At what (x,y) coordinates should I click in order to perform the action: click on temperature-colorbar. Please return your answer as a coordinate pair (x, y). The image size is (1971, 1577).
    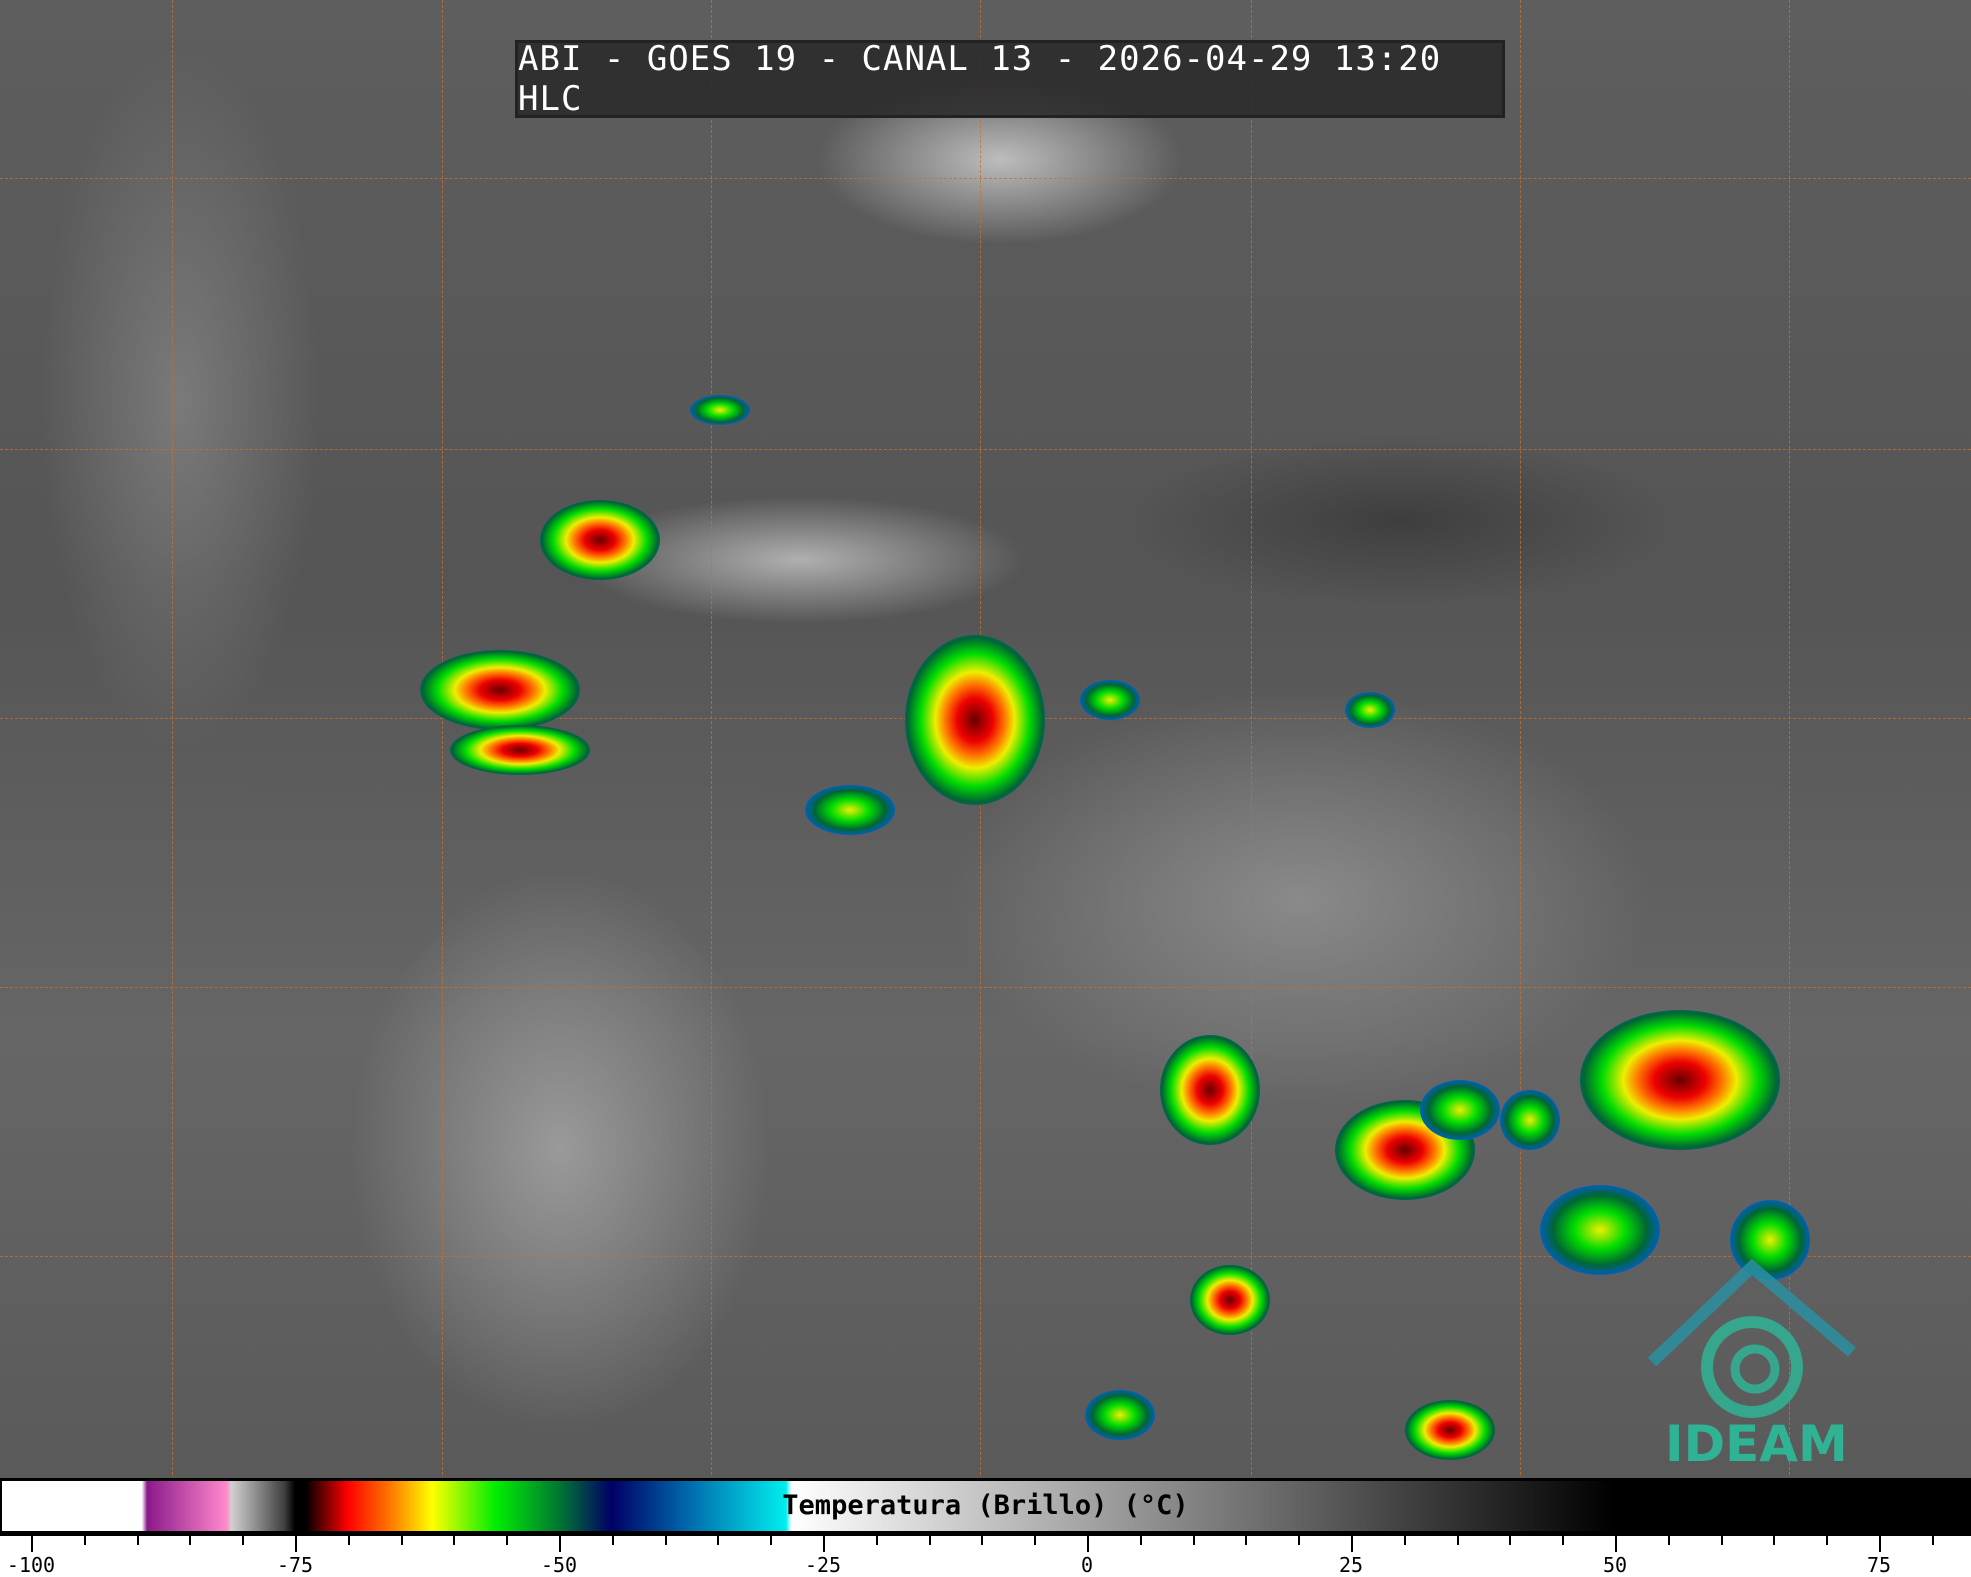
    Looking at the image, I should click on (985, 1507).